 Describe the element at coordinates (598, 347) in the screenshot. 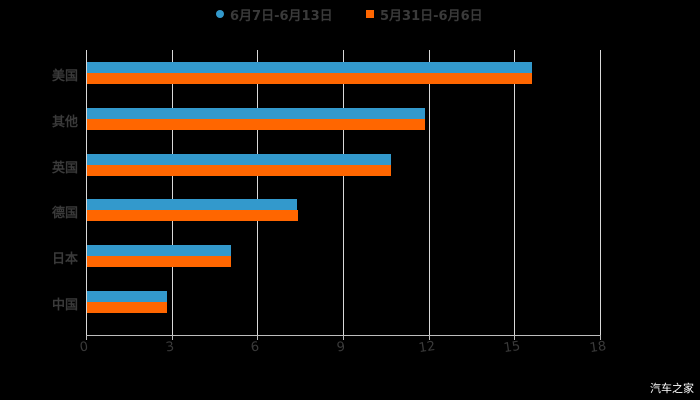

I see `x-tick-label: 18` at that location.